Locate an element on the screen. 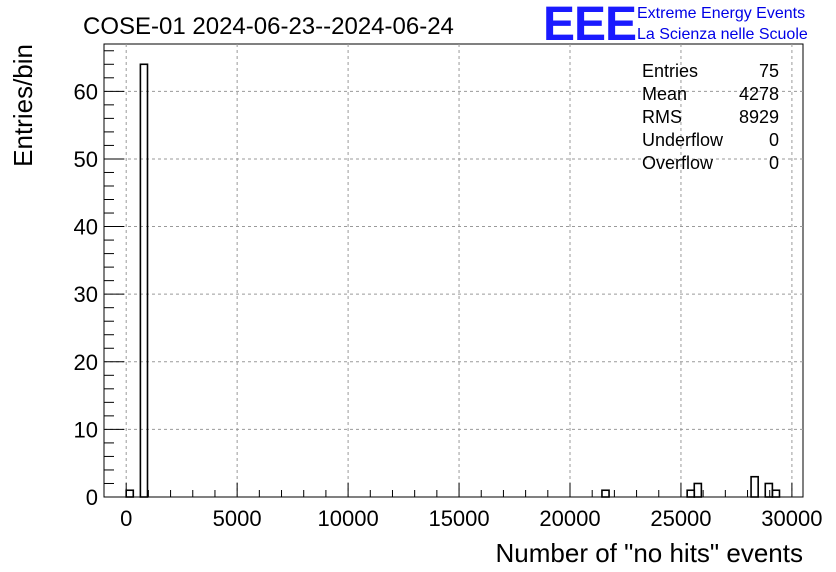 This screenshot has width=836, height=572. y-tick-label: 60 is located at coordinates (86, 91).